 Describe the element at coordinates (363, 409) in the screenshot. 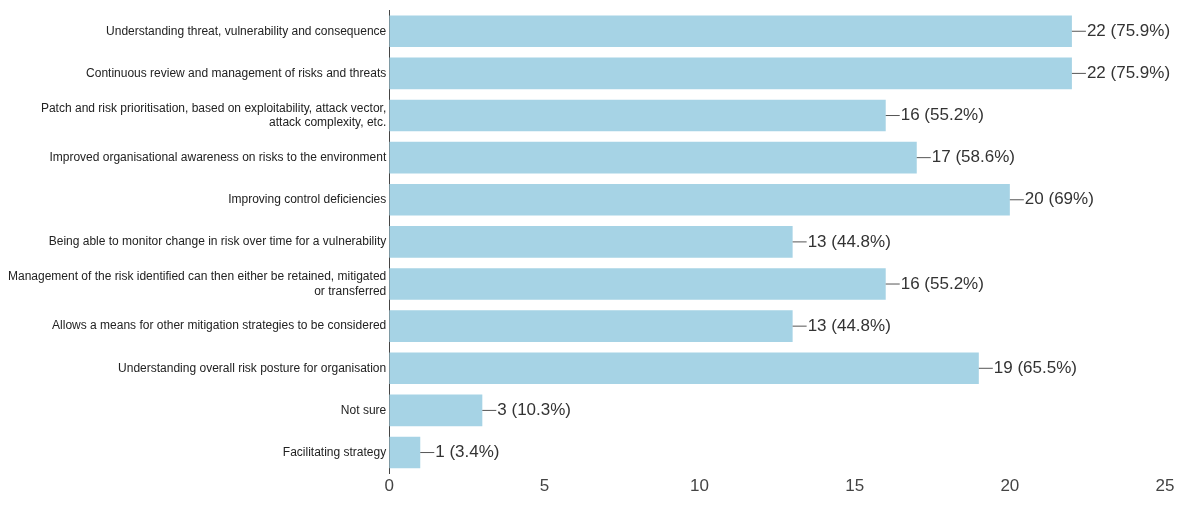

I see `y-tick-label: Not sure` at that location.